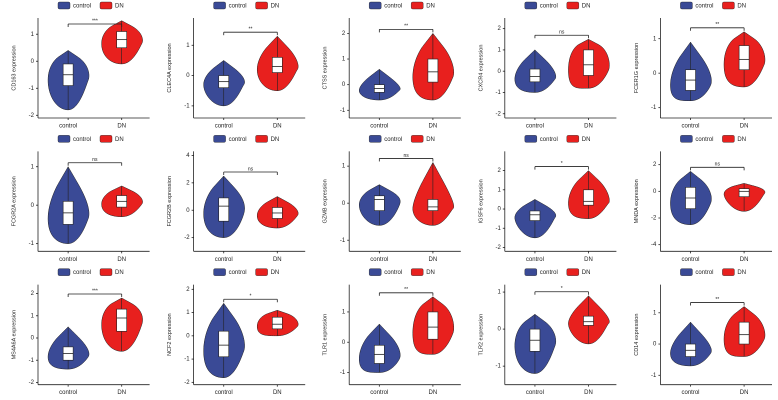  Describe the element at coordinates (654, 245) in the screenshot. I see `y-tick-label: -4` at that location.